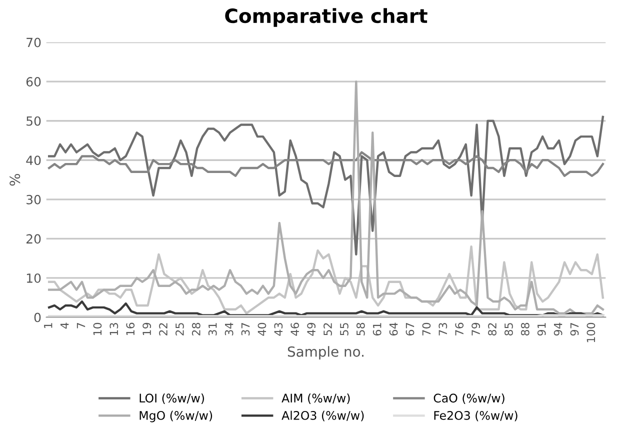 Image resolution: width=618 pixels, height=423 pixels. I want to click on x-tick-label: 73, so click(443, 329).